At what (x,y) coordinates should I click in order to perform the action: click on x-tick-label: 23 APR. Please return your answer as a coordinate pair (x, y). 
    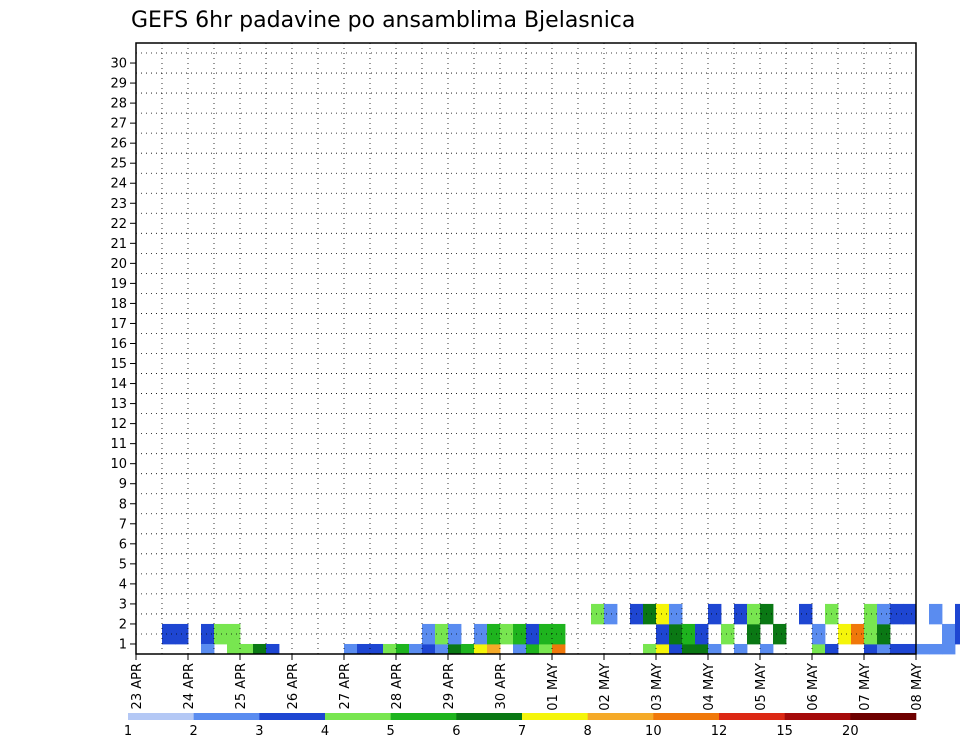
    Looking at the image, I should click on (137, 686).